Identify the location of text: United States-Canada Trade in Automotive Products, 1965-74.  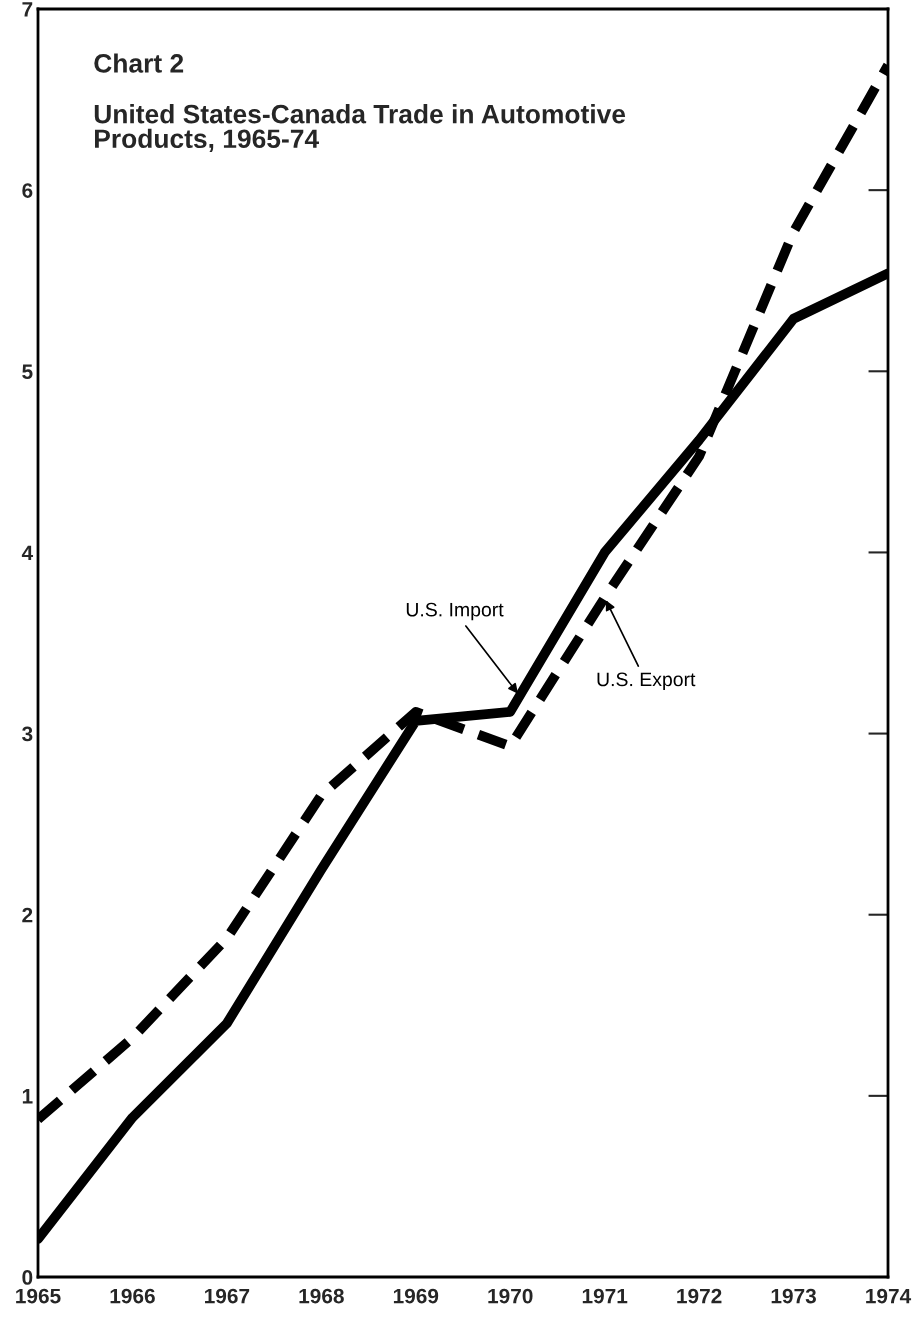
(360, 128).